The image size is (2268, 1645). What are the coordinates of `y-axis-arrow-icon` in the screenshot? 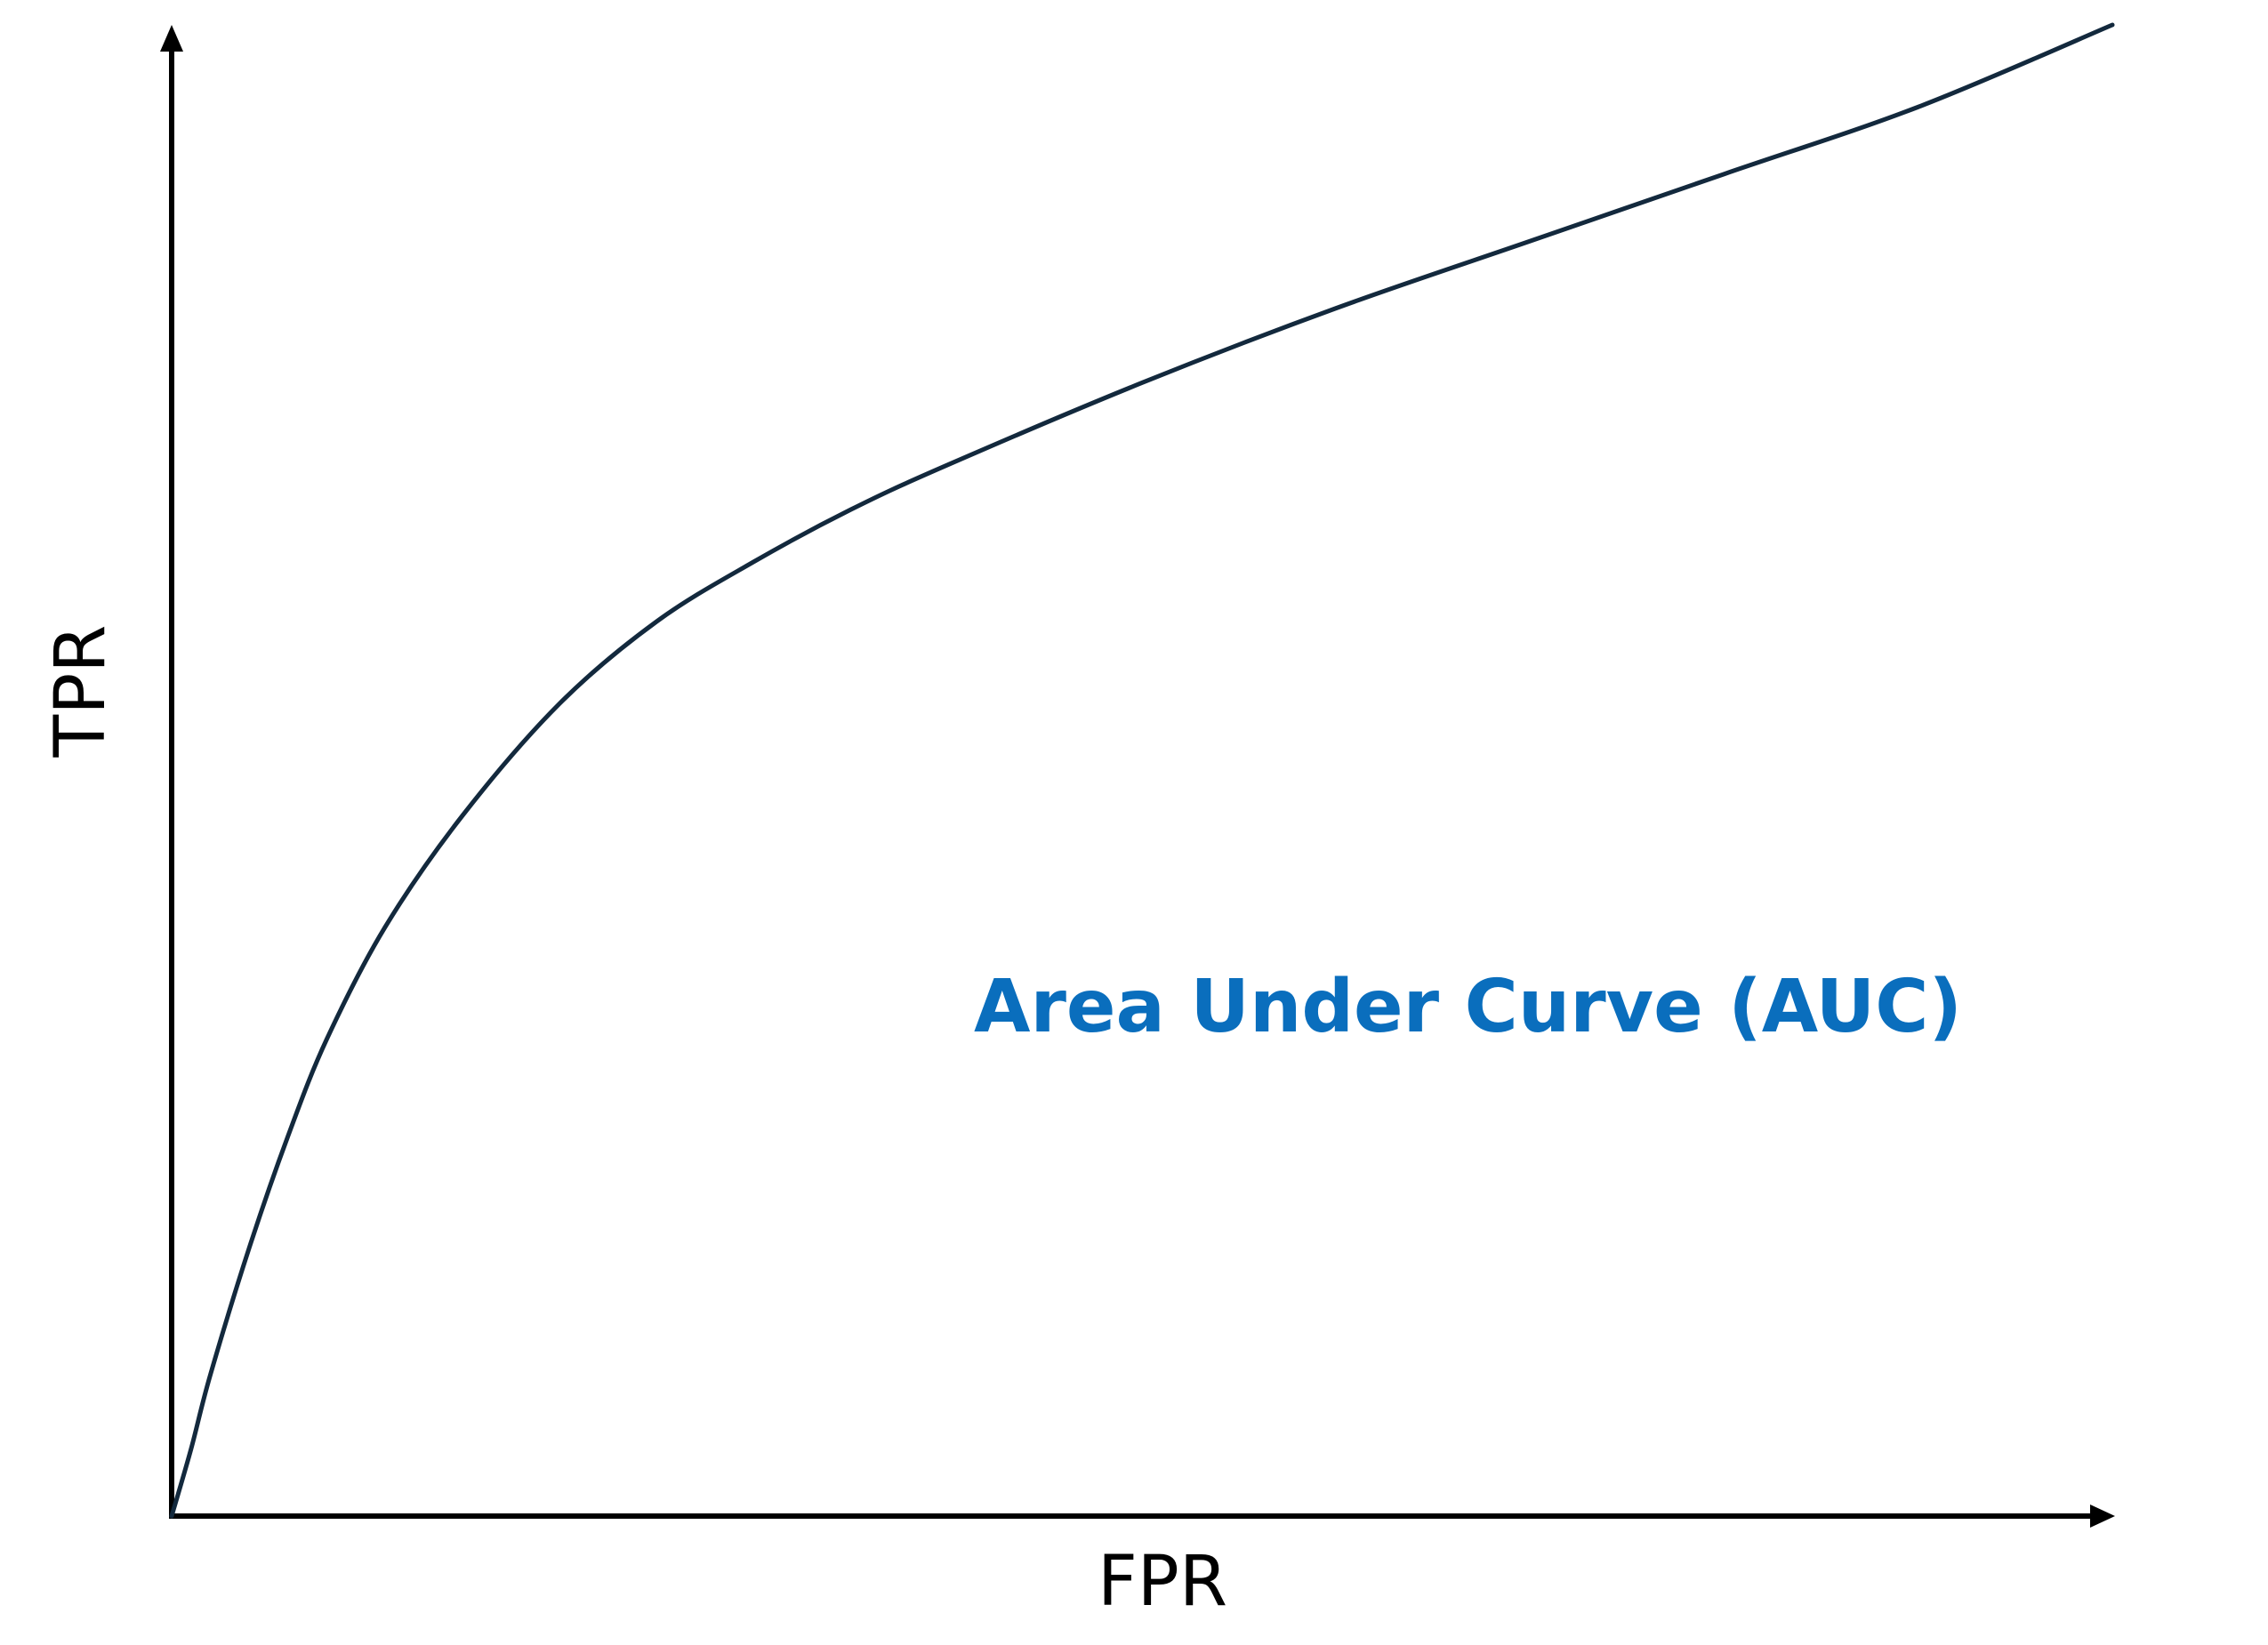 It's located at (171, 38).